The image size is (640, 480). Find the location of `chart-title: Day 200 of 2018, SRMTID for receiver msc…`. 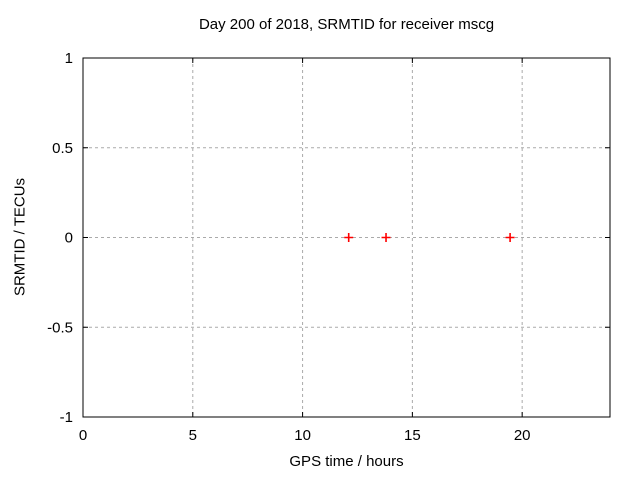

chart-title: Day 200 of 2018, SRMTID for receiver msc… is located at coordinates (346, 24).